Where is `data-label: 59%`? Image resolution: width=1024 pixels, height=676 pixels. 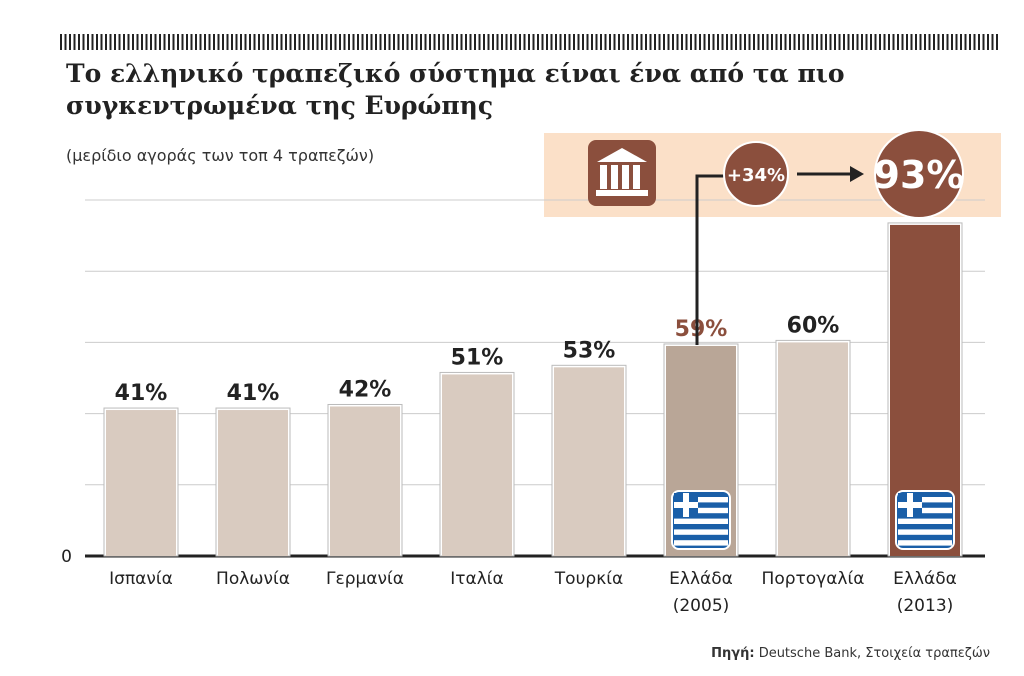
data-label: 59% is located at coordinates (701, 329).